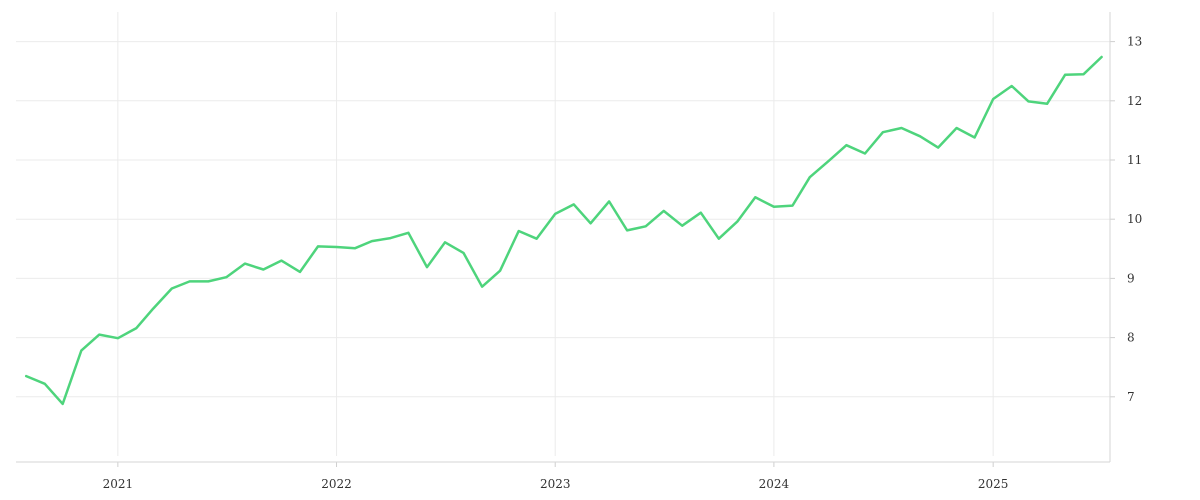 This screenshot has width=1200, height=500. What do you see at coordinates (1131, 338) in the screenshot?
I see `y-tick-label: 8` at bounding box center [1131, 338].